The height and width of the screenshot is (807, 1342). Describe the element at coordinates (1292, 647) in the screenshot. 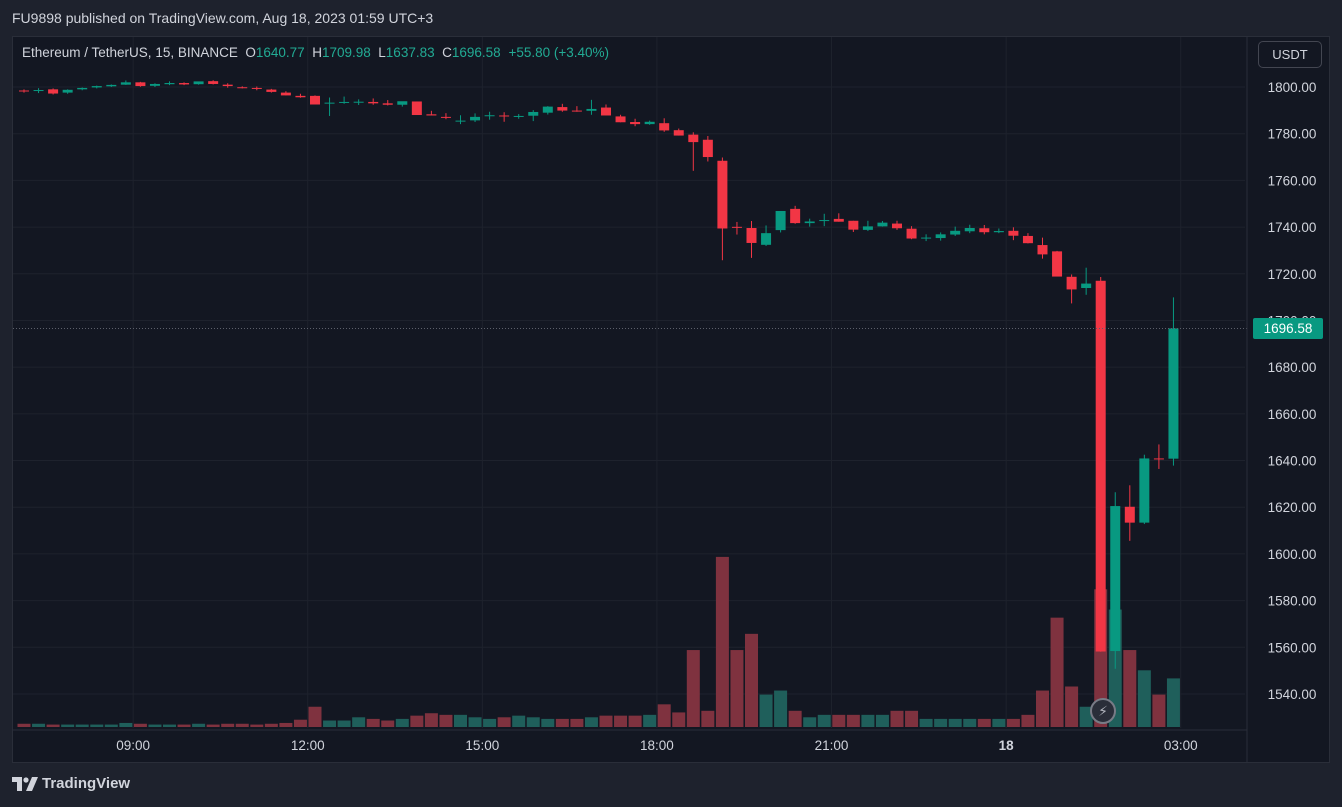

I see `price-tick-label: 1560.00` at that location.